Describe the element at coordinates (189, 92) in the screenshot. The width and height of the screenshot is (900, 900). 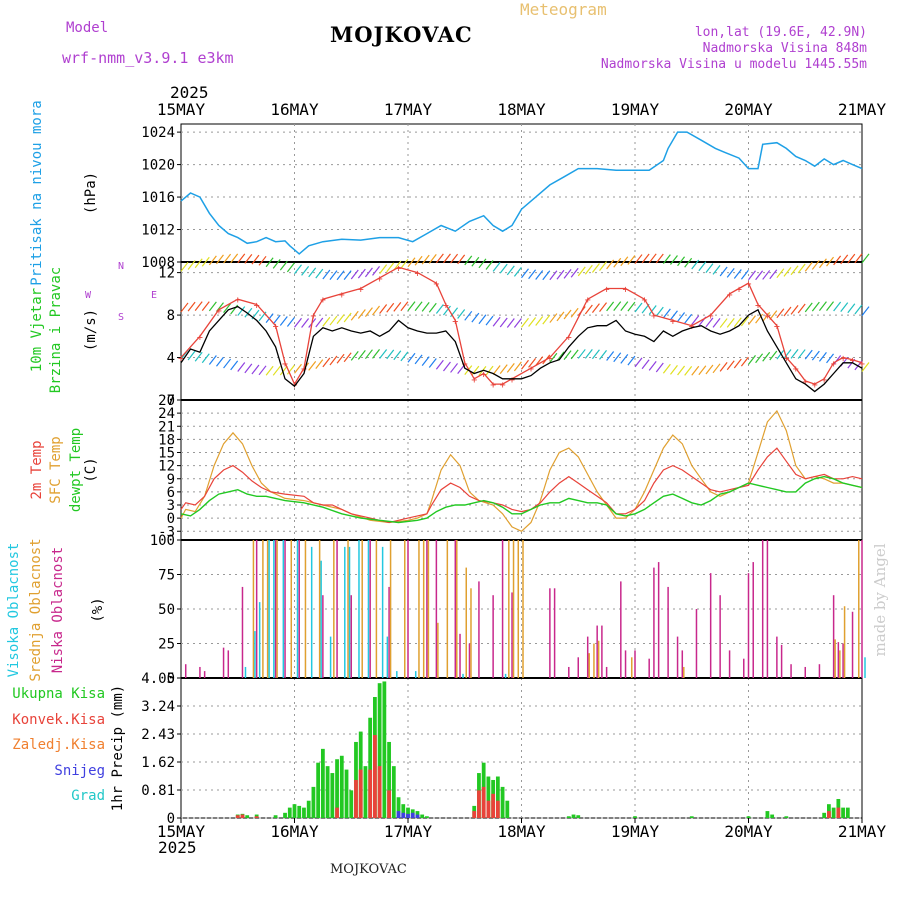
I see `year-top: 2025` at that location.